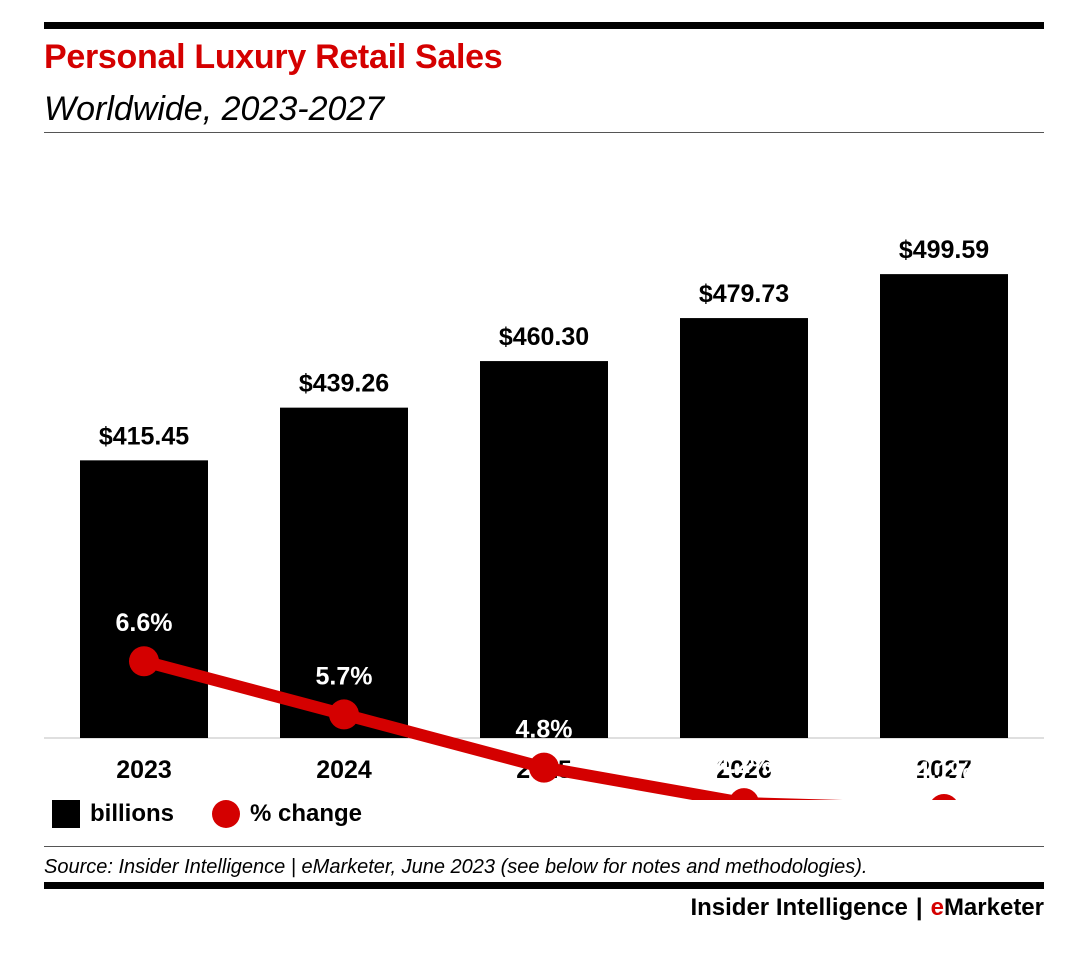 The width and height of the screenshot is (1066, 954). Describe the element at coordinates (744, 294) in the screenshot. I see `bar-value-label-2026: $479.73` at that location.